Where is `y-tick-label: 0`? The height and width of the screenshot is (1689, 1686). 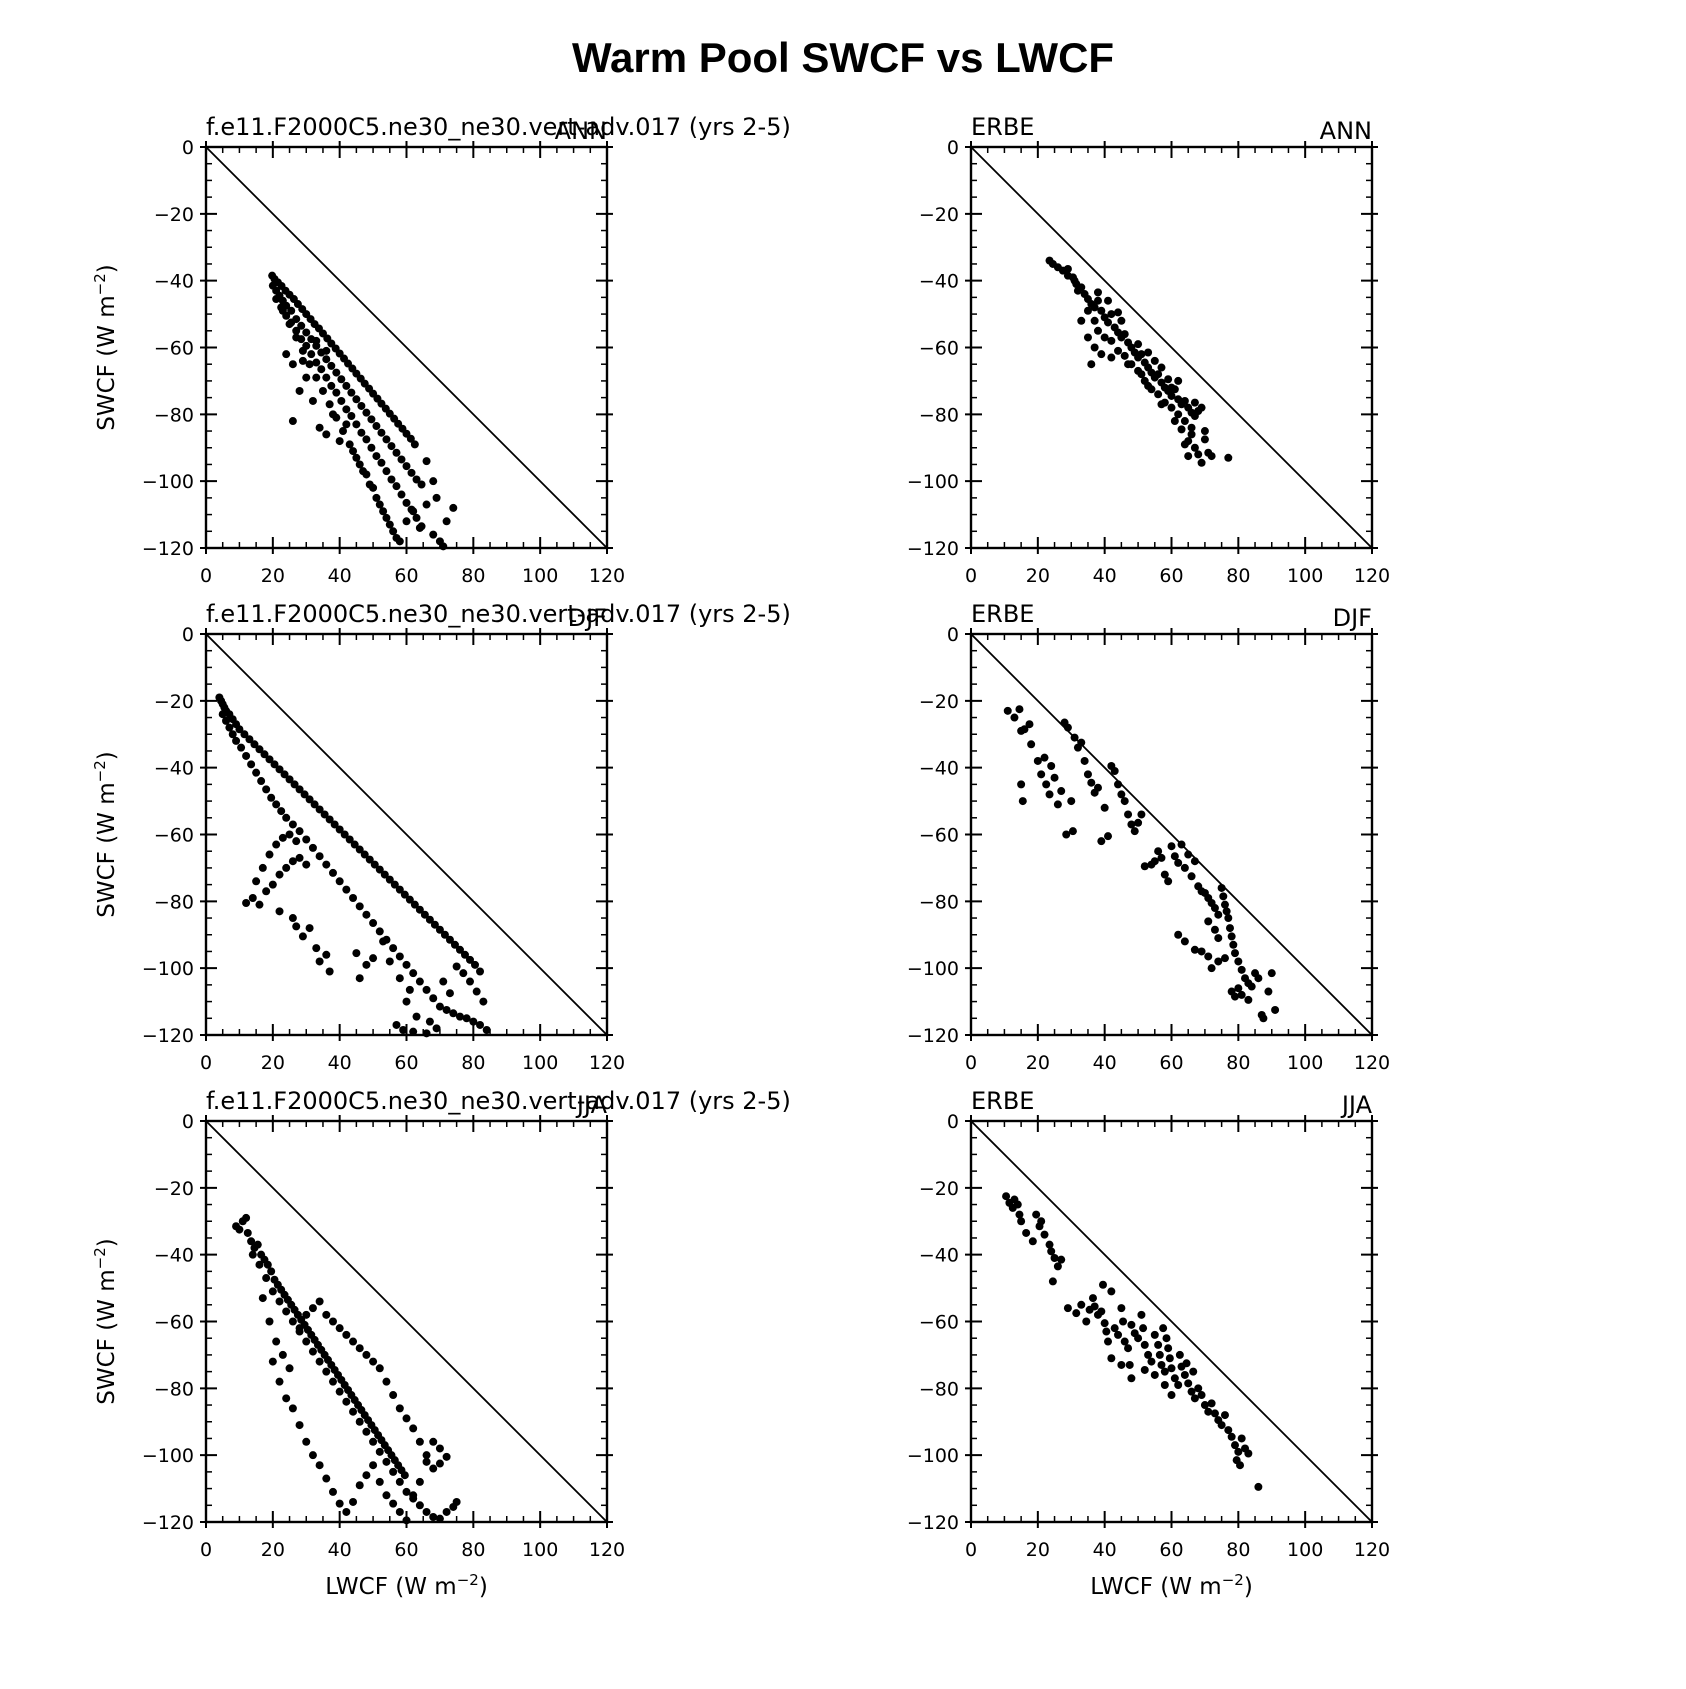 y-tick-label: 0 is located at coordinates (188, 635).